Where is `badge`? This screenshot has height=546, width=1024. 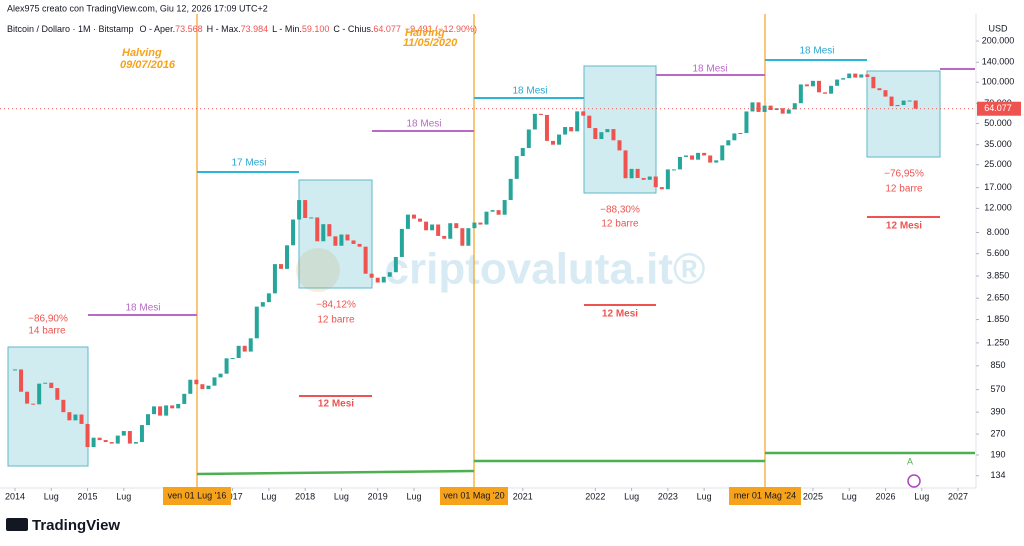
badge is located at coordinates (197, 496).